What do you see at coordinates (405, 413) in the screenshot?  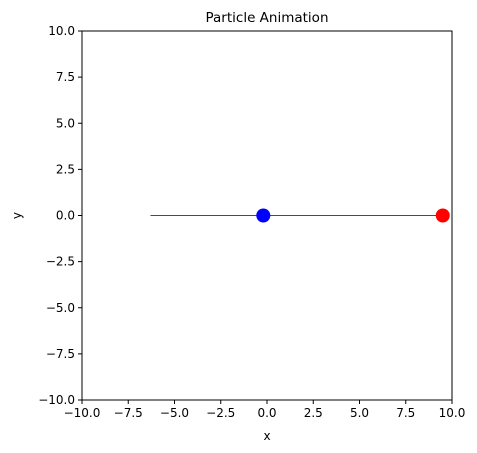 I see `x-tick-label: 7.5` at bounding box center [405, 413].